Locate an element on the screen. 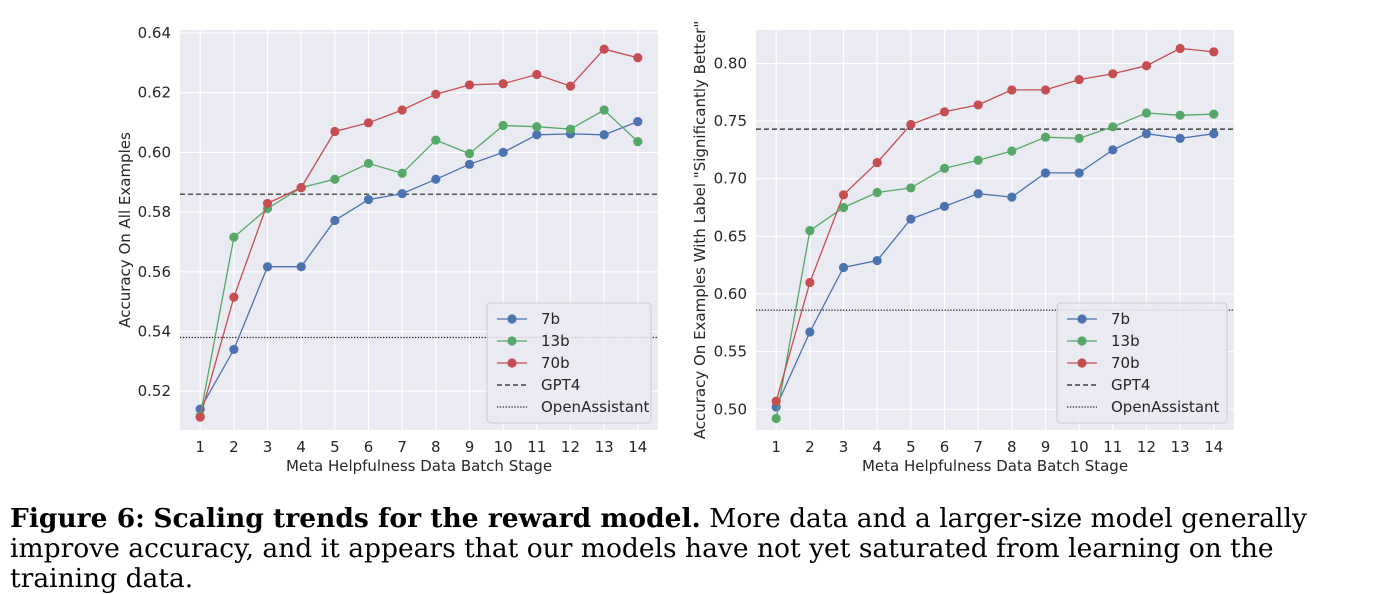 This screenshot has width=1391, height=594. legend: 7b 13b 70b GPT4 OpenAssistant is located at coordinates (1142, 363).